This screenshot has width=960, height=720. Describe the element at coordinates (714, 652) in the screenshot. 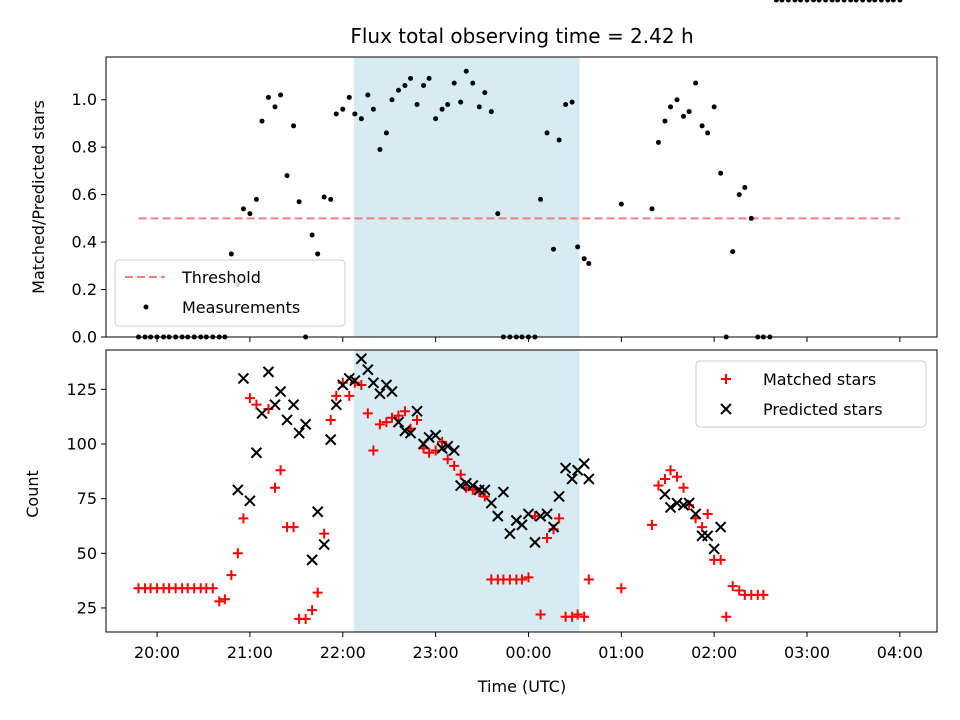

I see `x-tick-label: 02:00` at that location.